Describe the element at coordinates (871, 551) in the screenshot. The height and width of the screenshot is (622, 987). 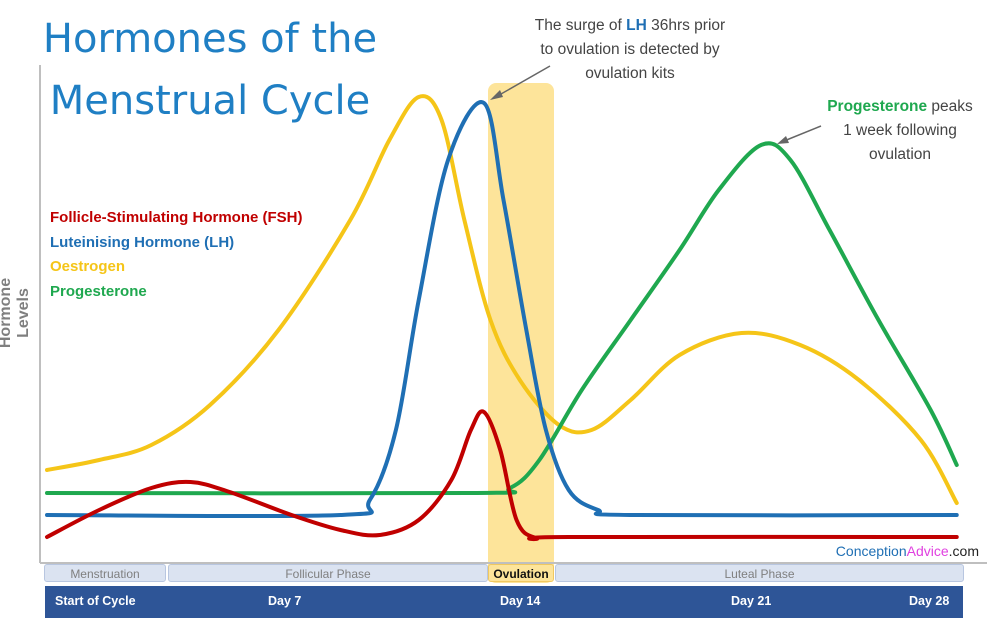
I see `logo-part1: Conception` at that location.